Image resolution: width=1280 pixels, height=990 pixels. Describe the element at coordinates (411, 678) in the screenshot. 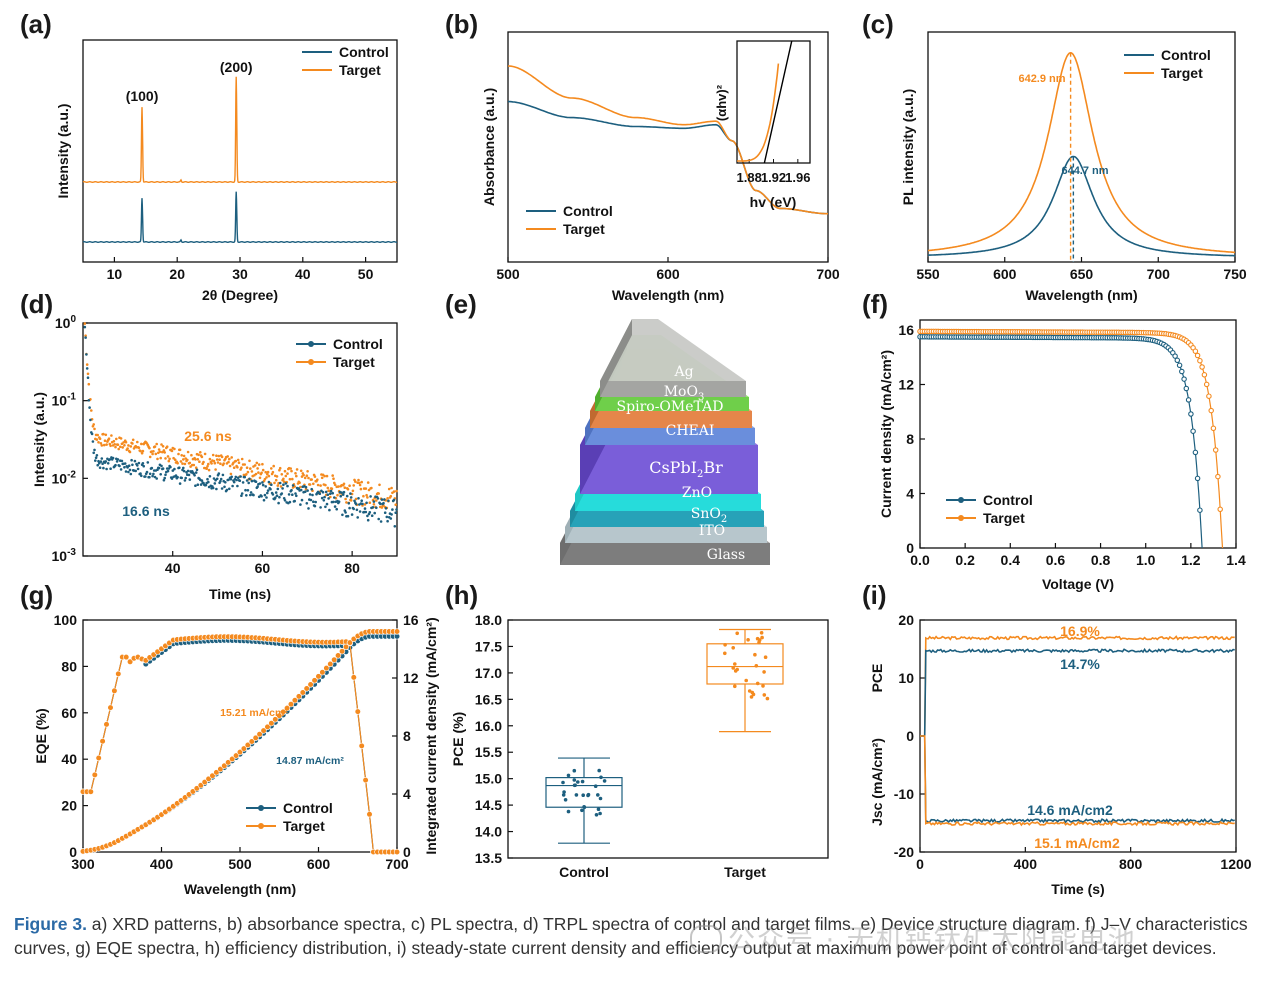

I see `eqe-y2-tick-label: 12` at that location.